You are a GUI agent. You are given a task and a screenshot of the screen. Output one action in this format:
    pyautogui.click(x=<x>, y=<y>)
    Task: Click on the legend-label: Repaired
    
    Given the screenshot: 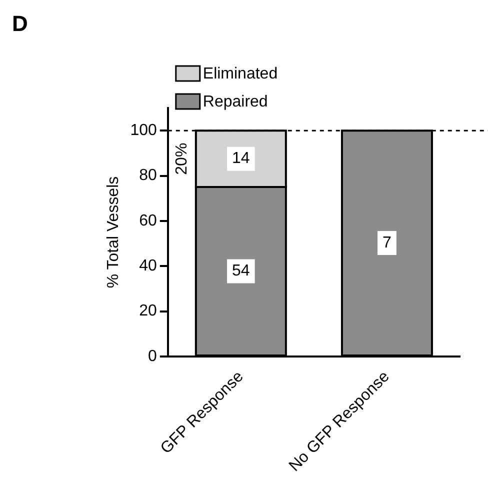 What is the action you would take?
    pyautogui.click(x=235, y=101)
    